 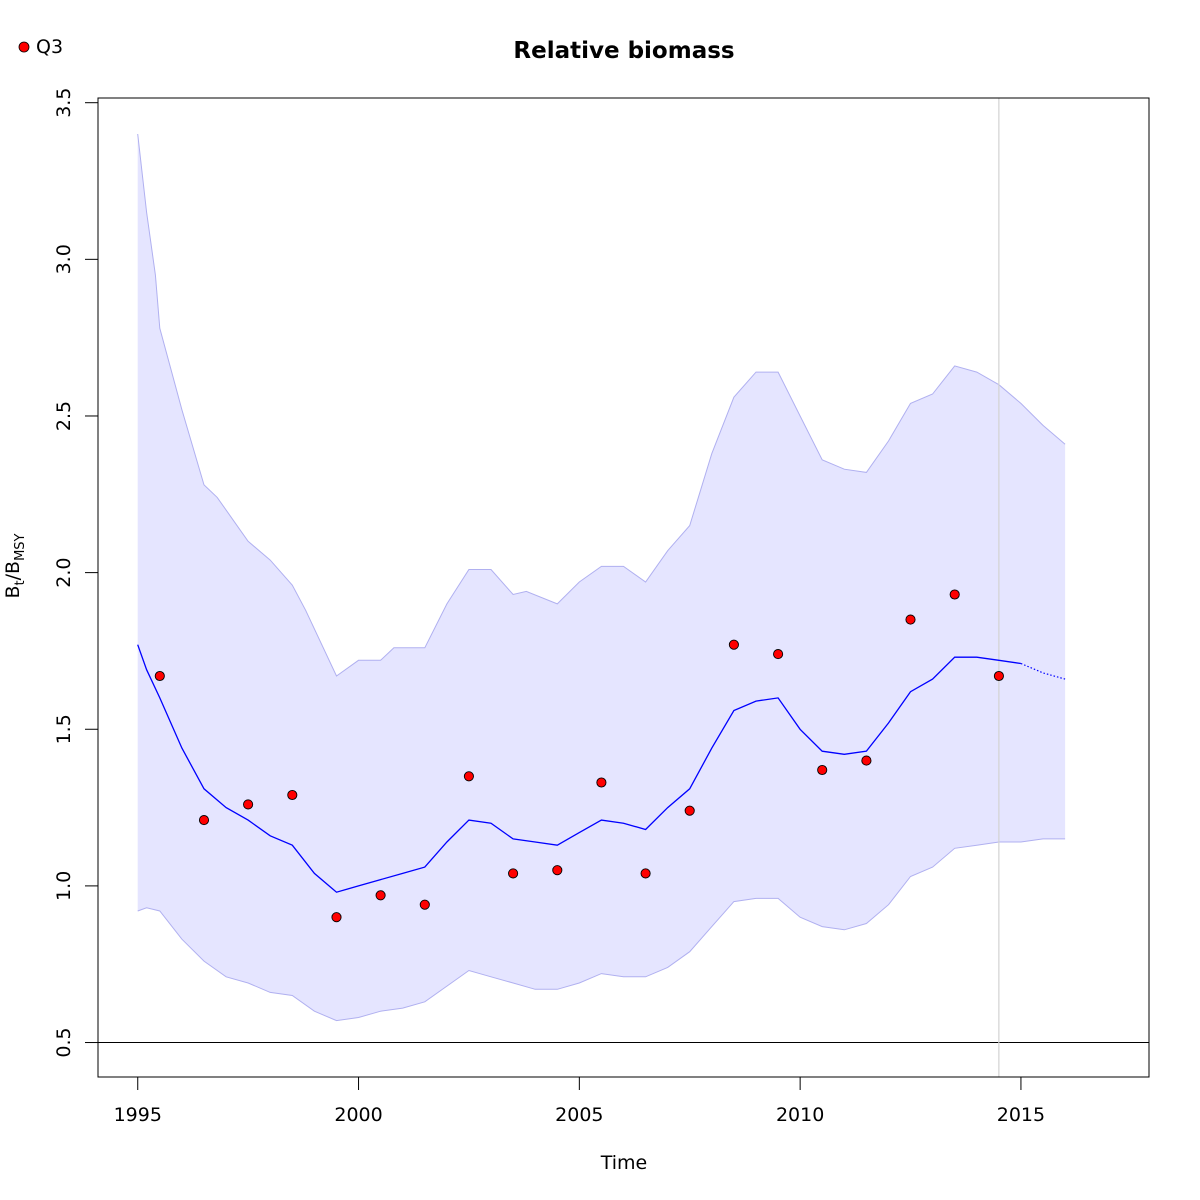 I want to click on legend-label-q3: Q3, so click(x=49, y=47).